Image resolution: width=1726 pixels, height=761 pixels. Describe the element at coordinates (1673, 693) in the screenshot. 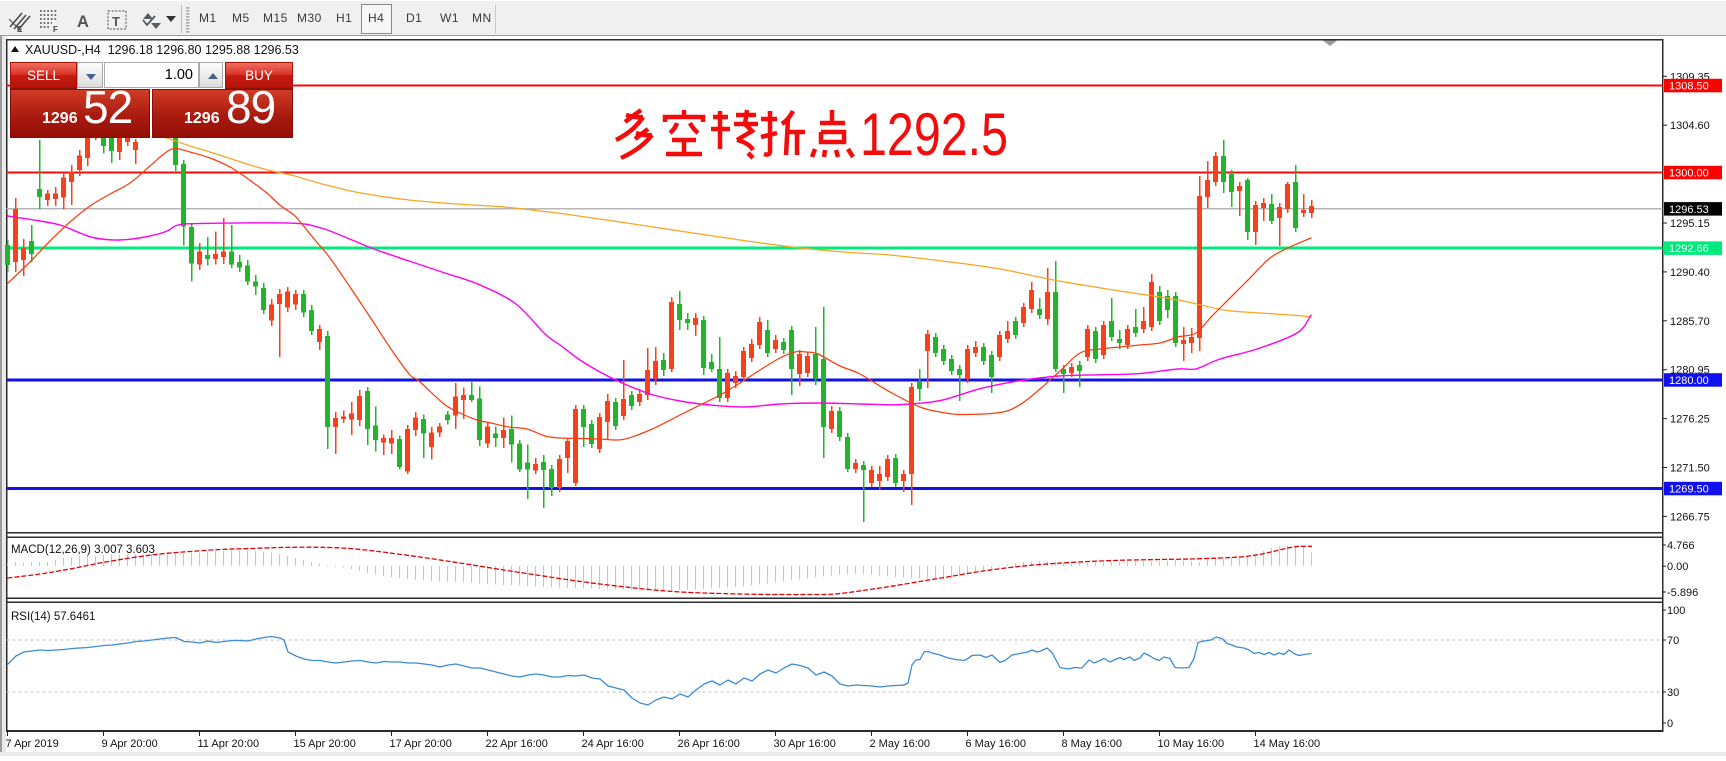

I see `svg-text: 30` at that location.